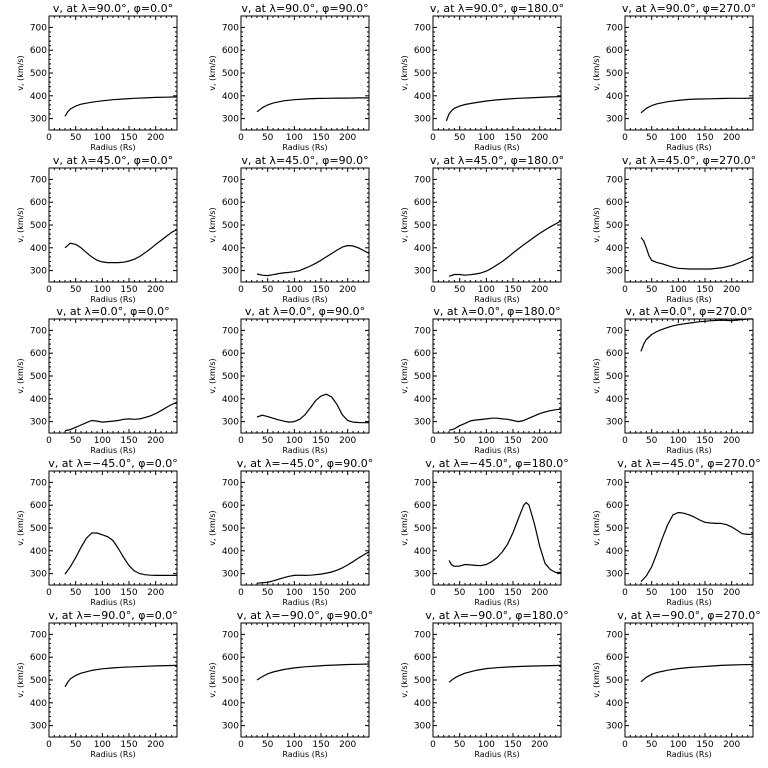  Describe the element at coordinates (689, 160) in the screenshot. I see `chart-title: v, at λ=45.0°, φ=270.0°` at that location.